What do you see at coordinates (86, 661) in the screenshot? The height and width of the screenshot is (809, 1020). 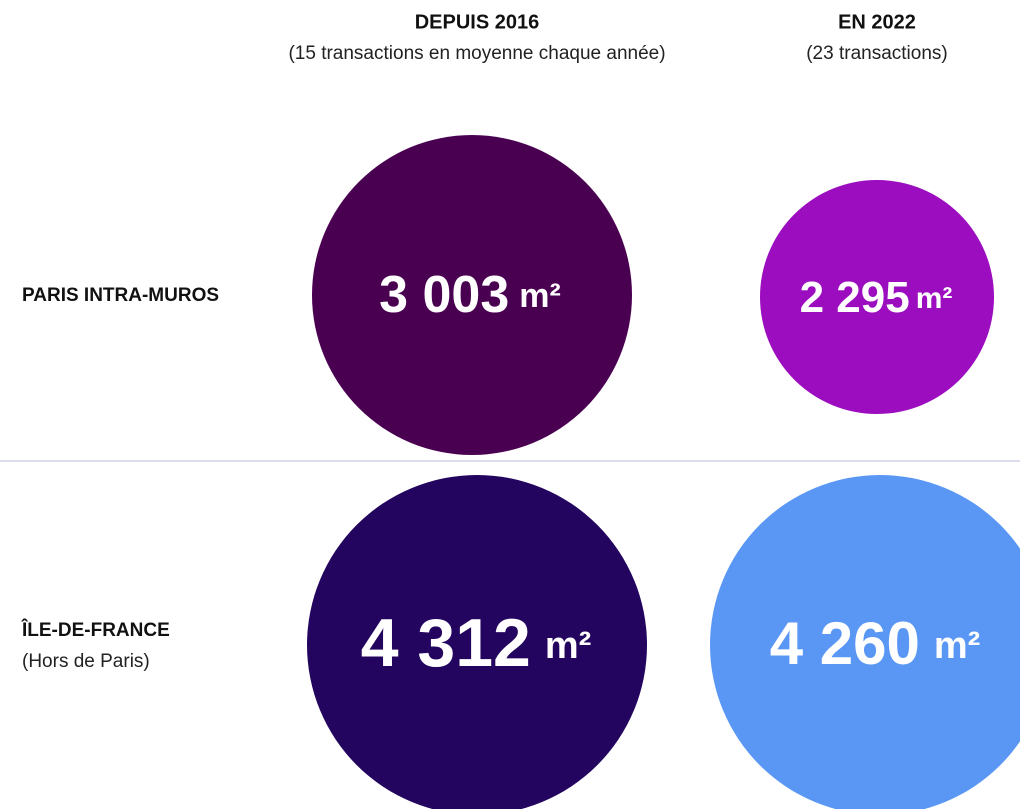 I see `row-sublabel: (Hors de Paris)` at bounding box center [86, 661].